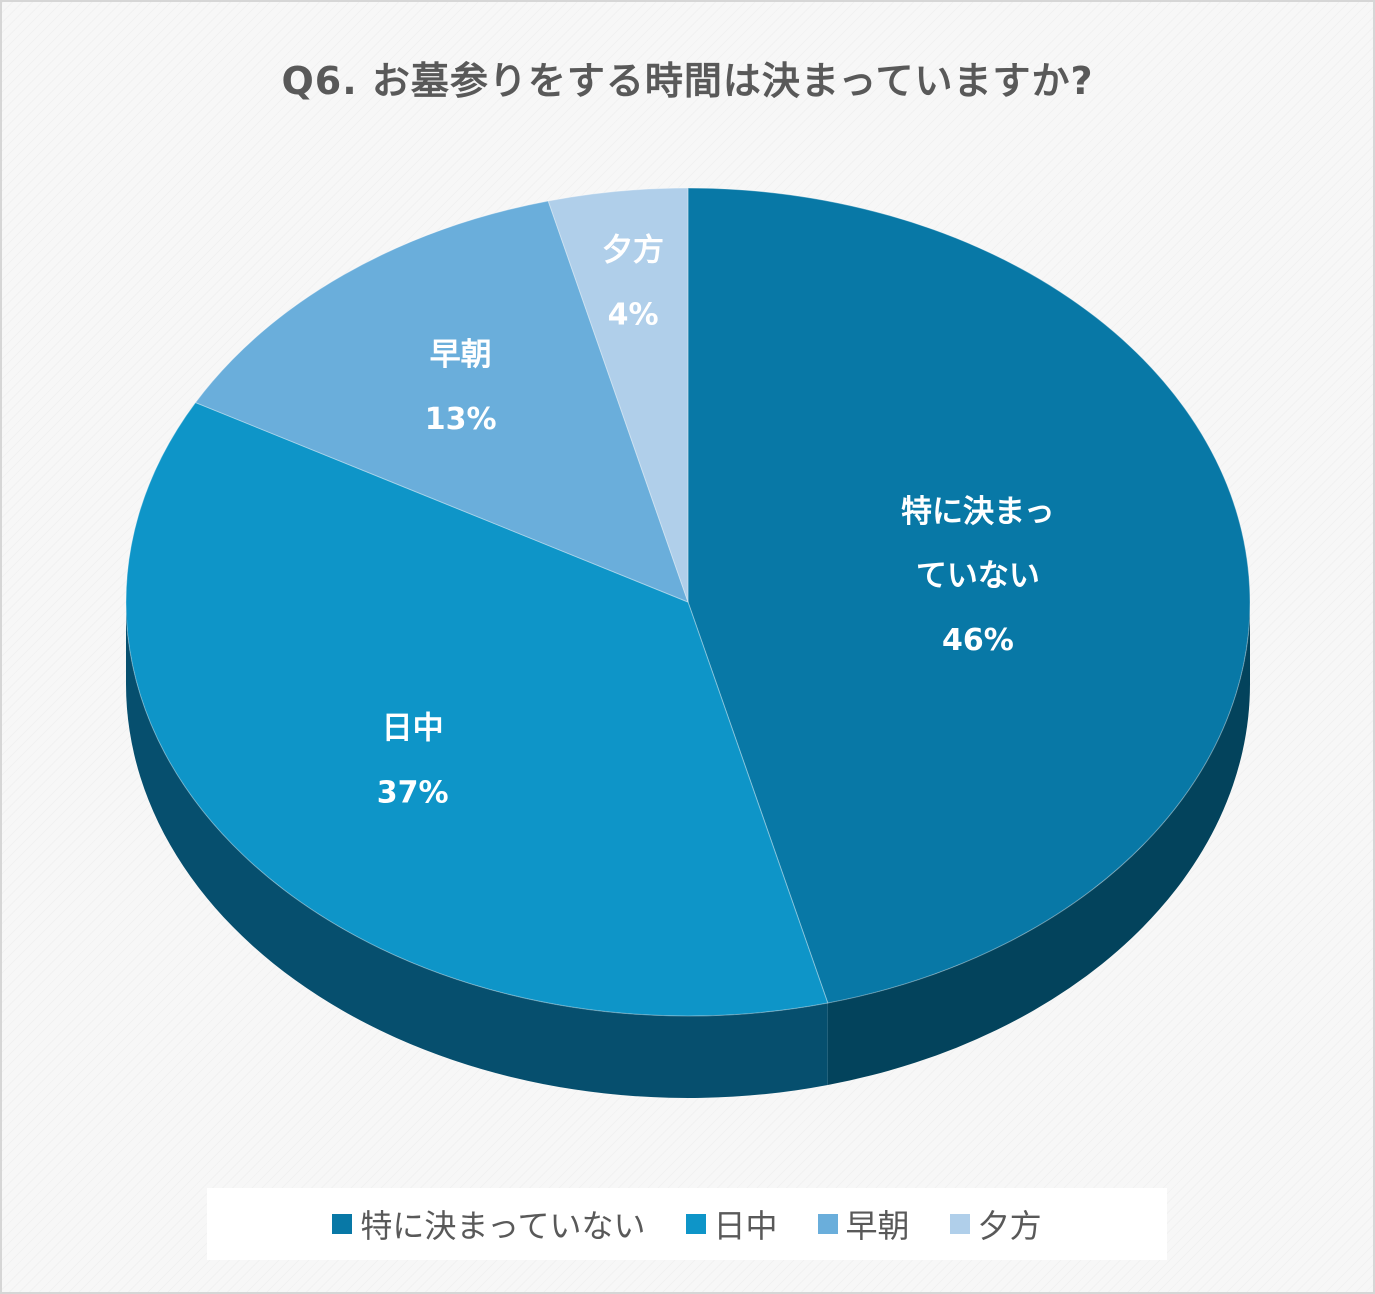 The width and height of the screenshot is (1375, 1294). What do you see at coordinates (978, 576) in the screenshot?
I see `slice-label: ていない` at bounding box center [978, 576].